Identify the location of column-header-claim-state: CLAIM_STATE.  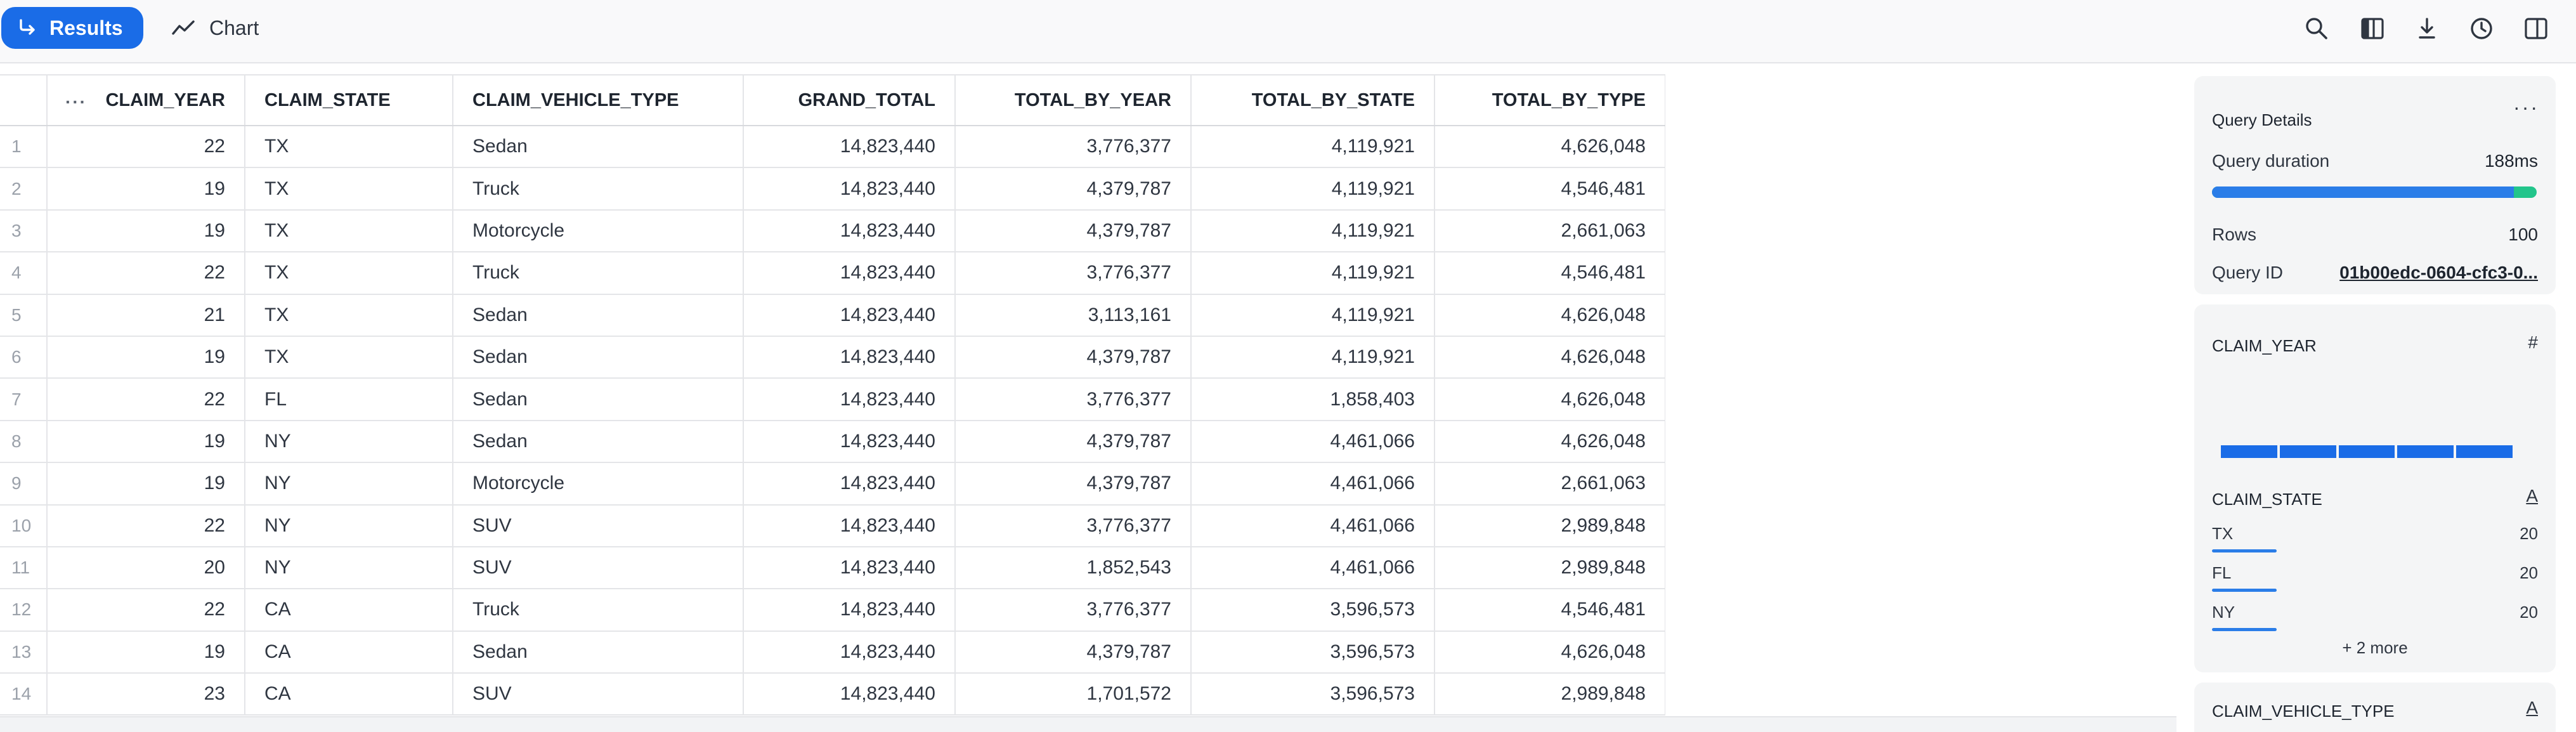
(349, 100).